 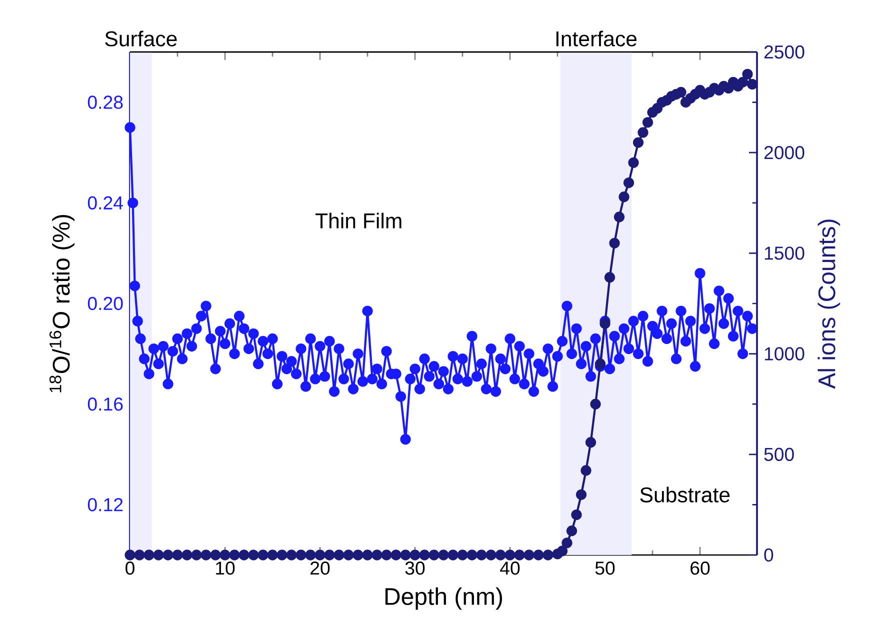 I want to click on x-tick-label: 40, so click(x=510, y=568).